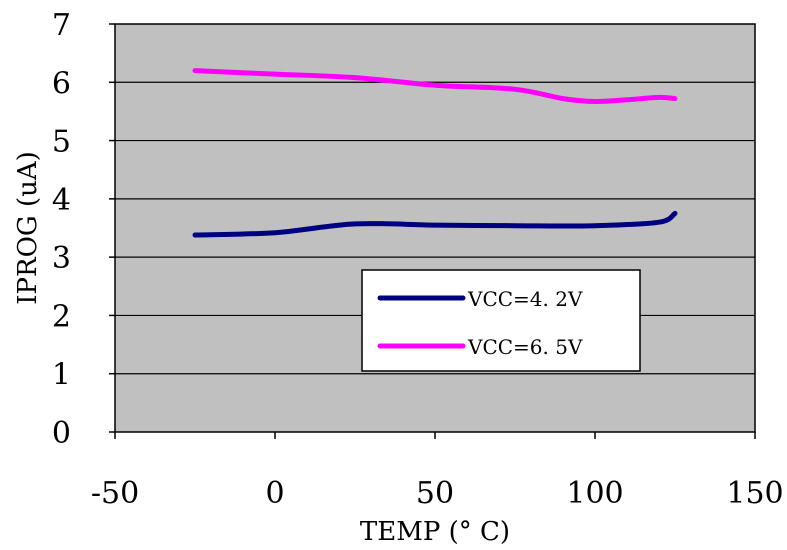 The height and width of the screenshot is (550, 787). What do you see at coordinates (28, 228) in the screenshot?
I see `y-axis-title: IPROG (uA)` at bounding box center [28, 228].